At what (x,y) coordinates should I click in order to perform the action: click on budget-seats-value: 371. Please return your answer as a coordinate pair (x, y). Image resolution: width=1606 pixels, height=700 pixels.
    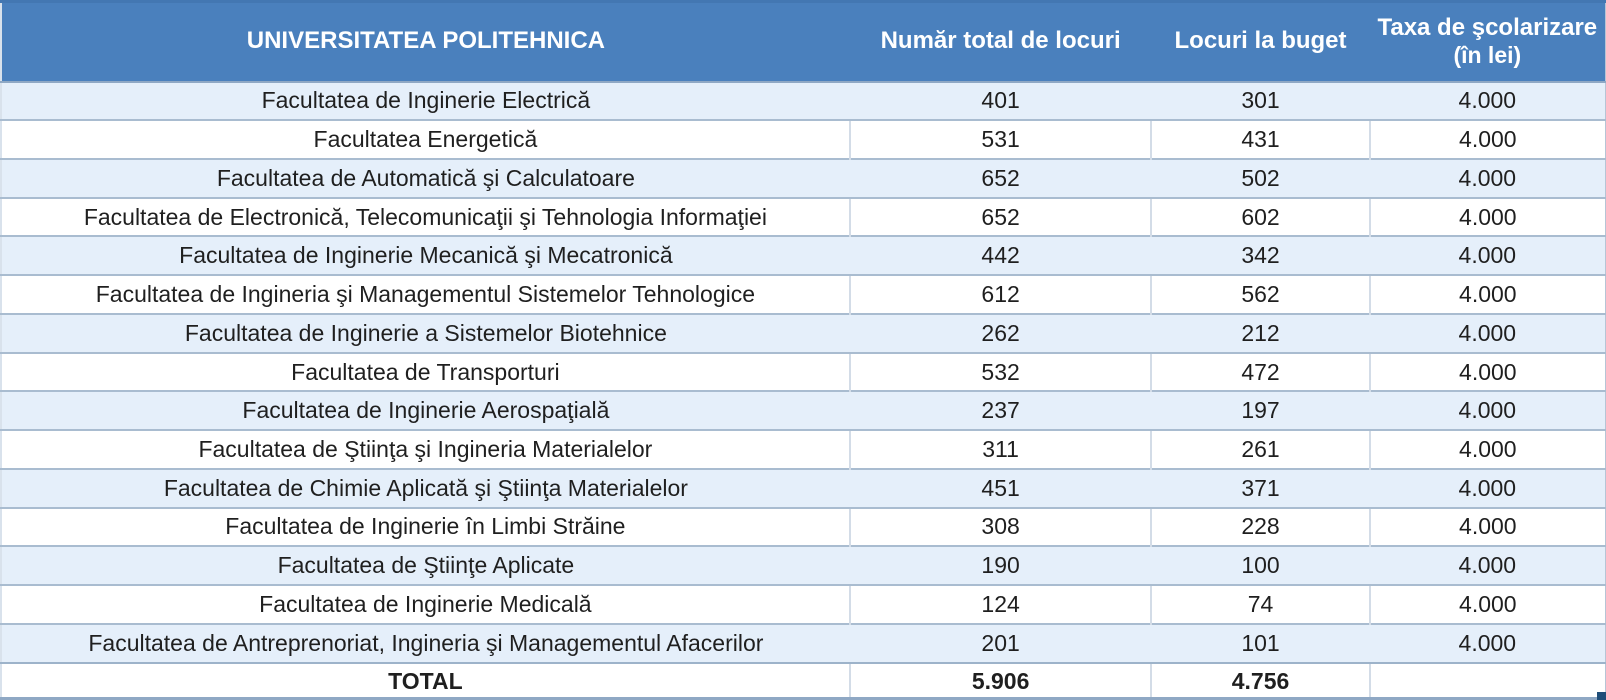
    Looking at the image, I should click on (1260, 487).